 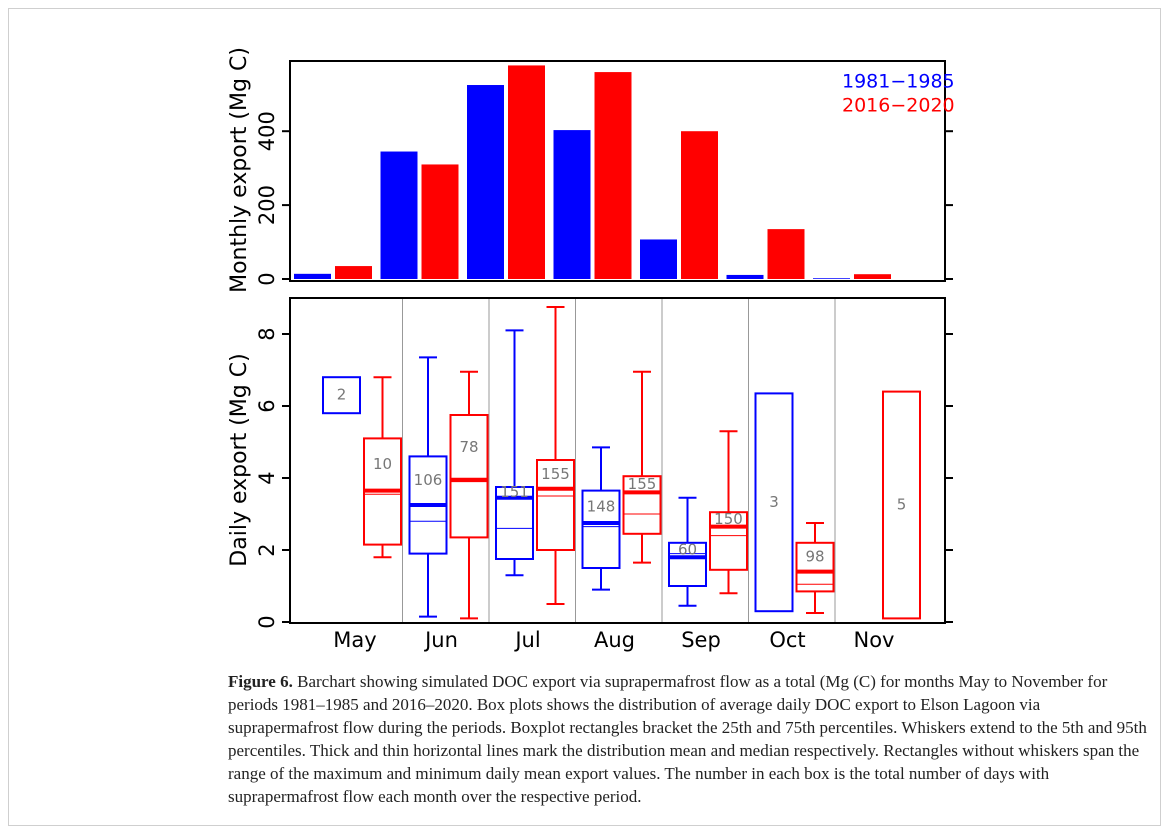 What do you see at coordinates (267, 549) in the screenshot?
I see `y-tick-label: 2` at bounding box center [267, 549].